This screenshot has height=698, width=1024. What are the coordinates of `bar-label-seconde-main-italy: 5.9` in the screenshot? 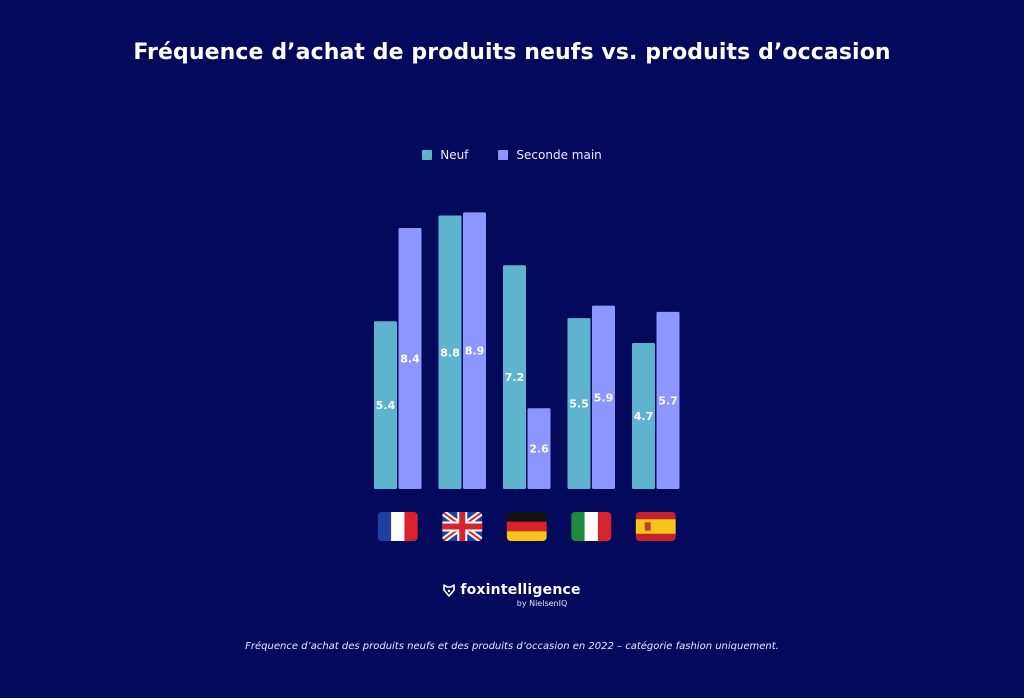 It's located at (604, 397).